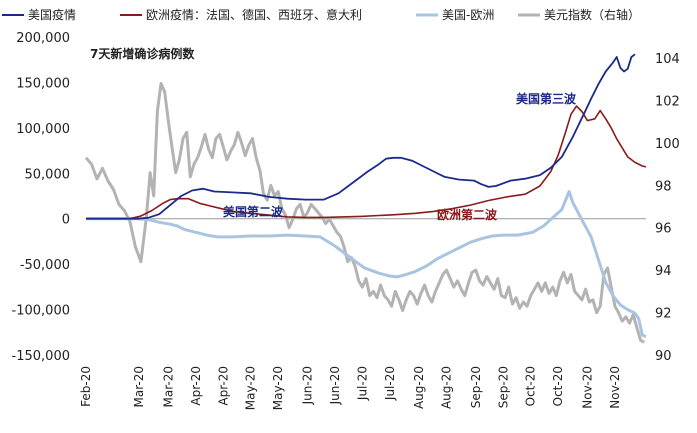 The height and width of the screenshot is (433, 697). Describe the element at coordinates (66, 220) in the screenshot. I see `left-tick-label: 0` at that location.